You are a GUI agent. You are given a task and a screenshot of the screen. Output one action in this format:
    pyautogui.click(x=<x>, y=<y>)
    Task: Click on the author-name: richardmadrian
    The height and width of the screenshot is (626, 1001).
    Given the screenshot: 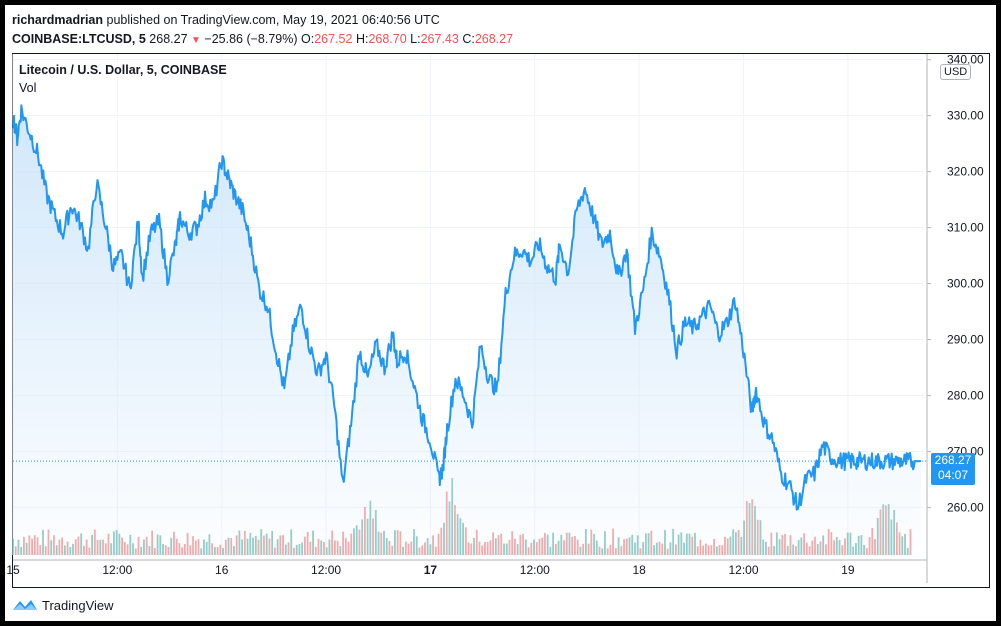 What is the action you would take?
    pyautogui.click(x=58, y=20)
    